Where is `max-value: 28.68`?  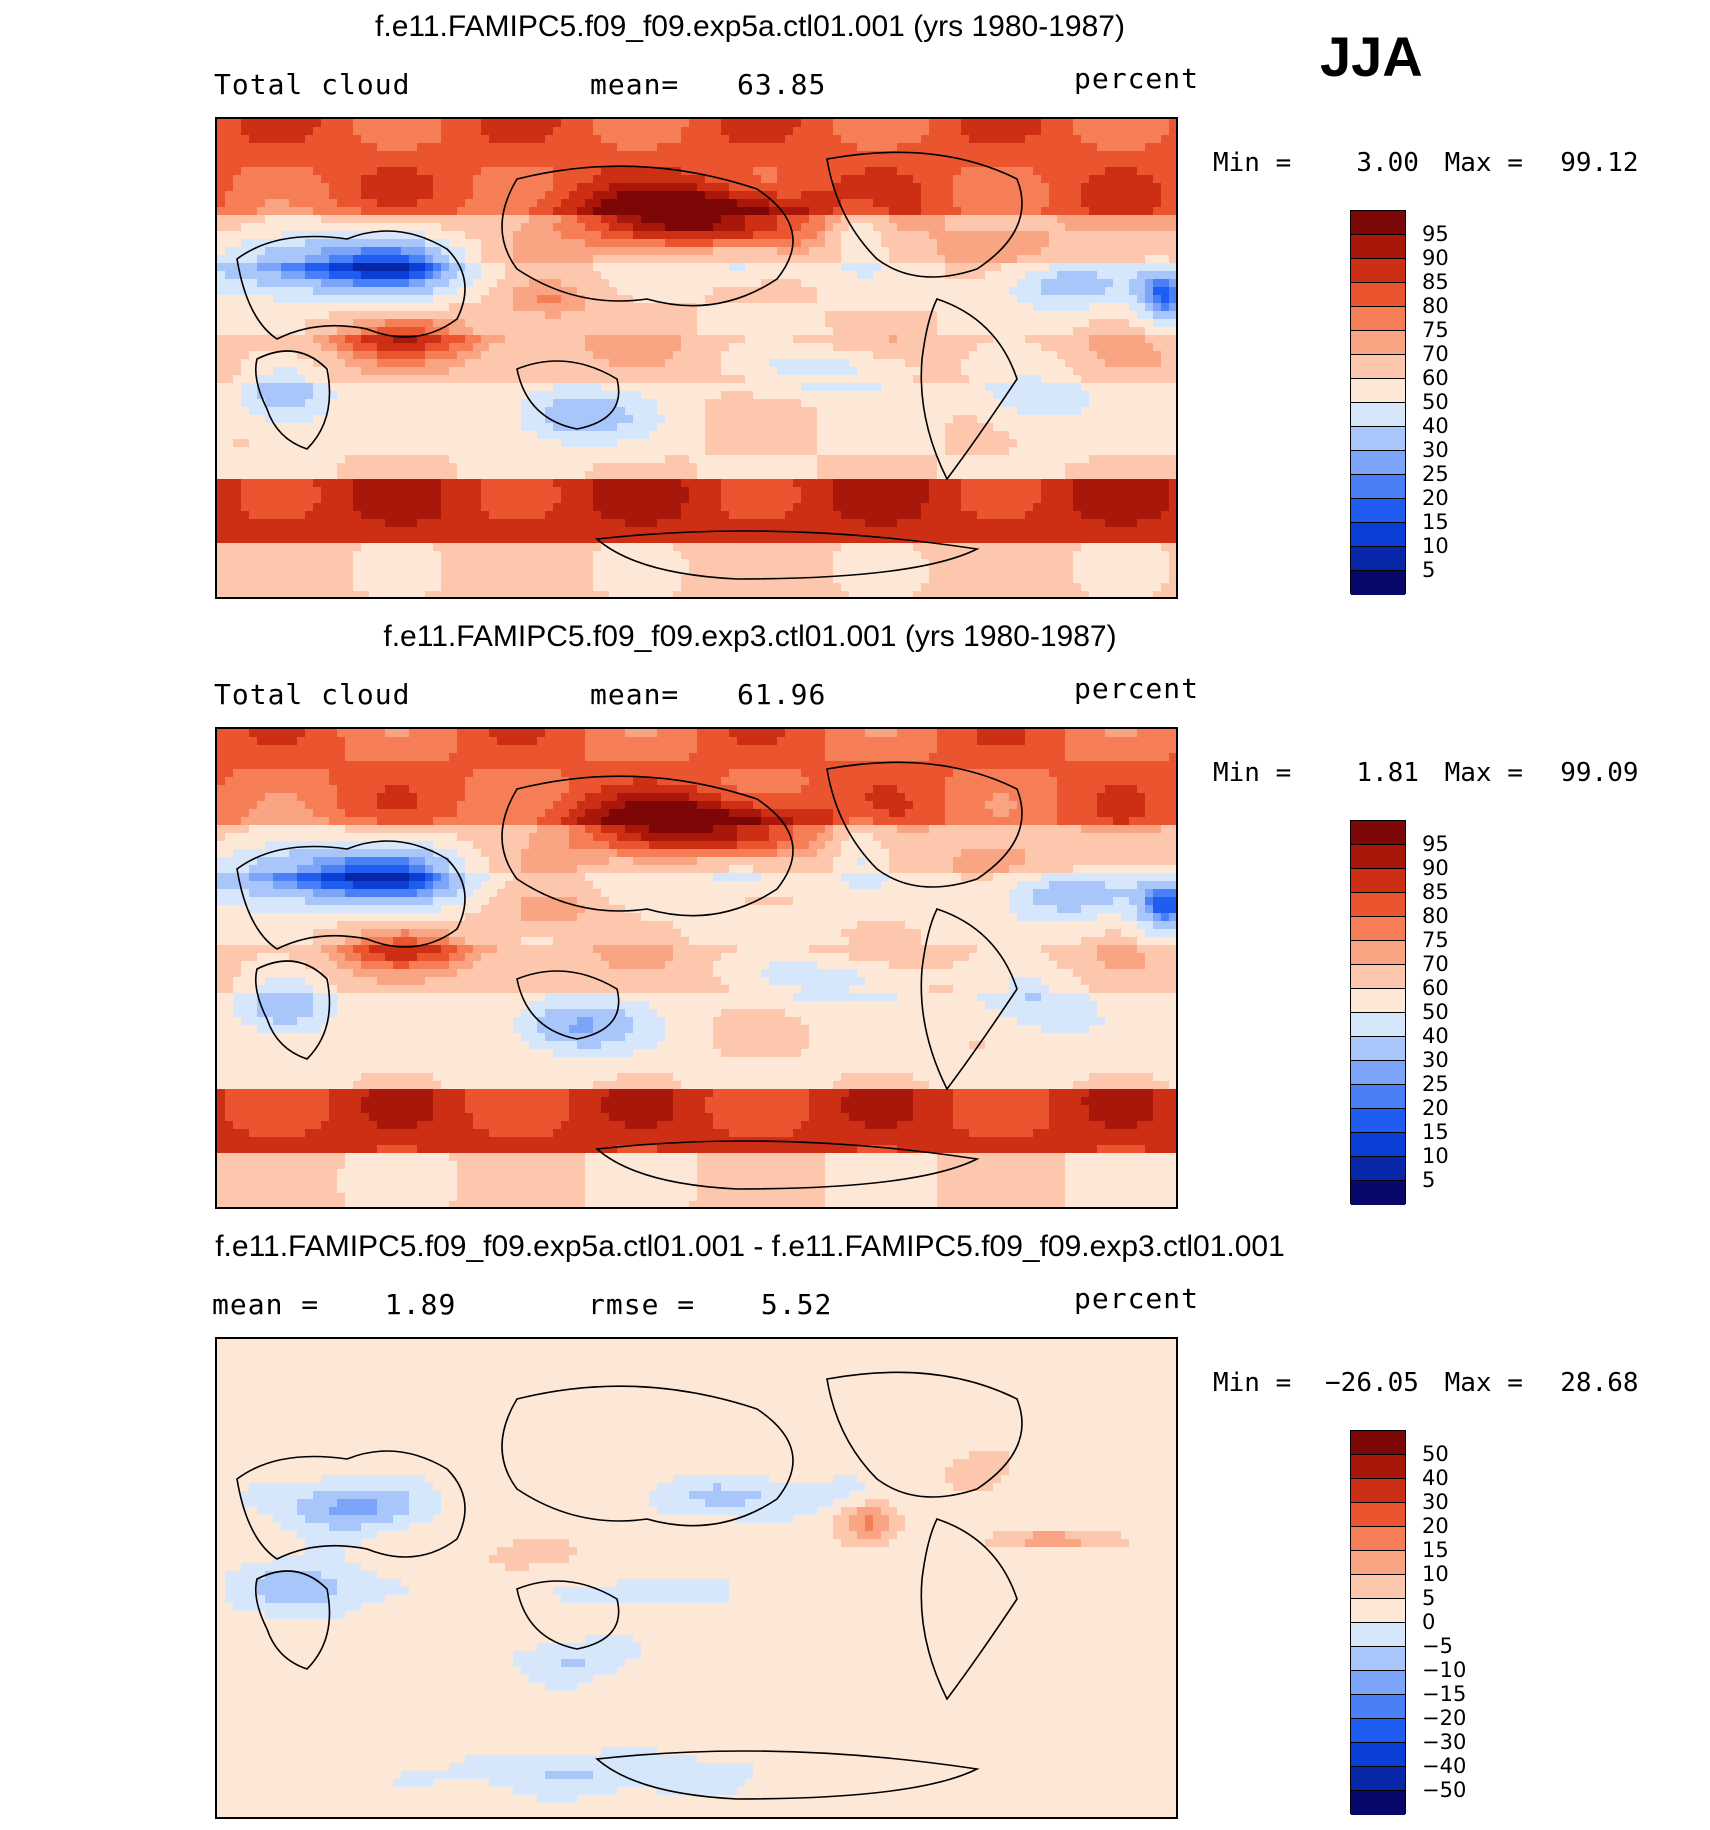
max-value: 28.68 is located at coordinates (1589, 1383).